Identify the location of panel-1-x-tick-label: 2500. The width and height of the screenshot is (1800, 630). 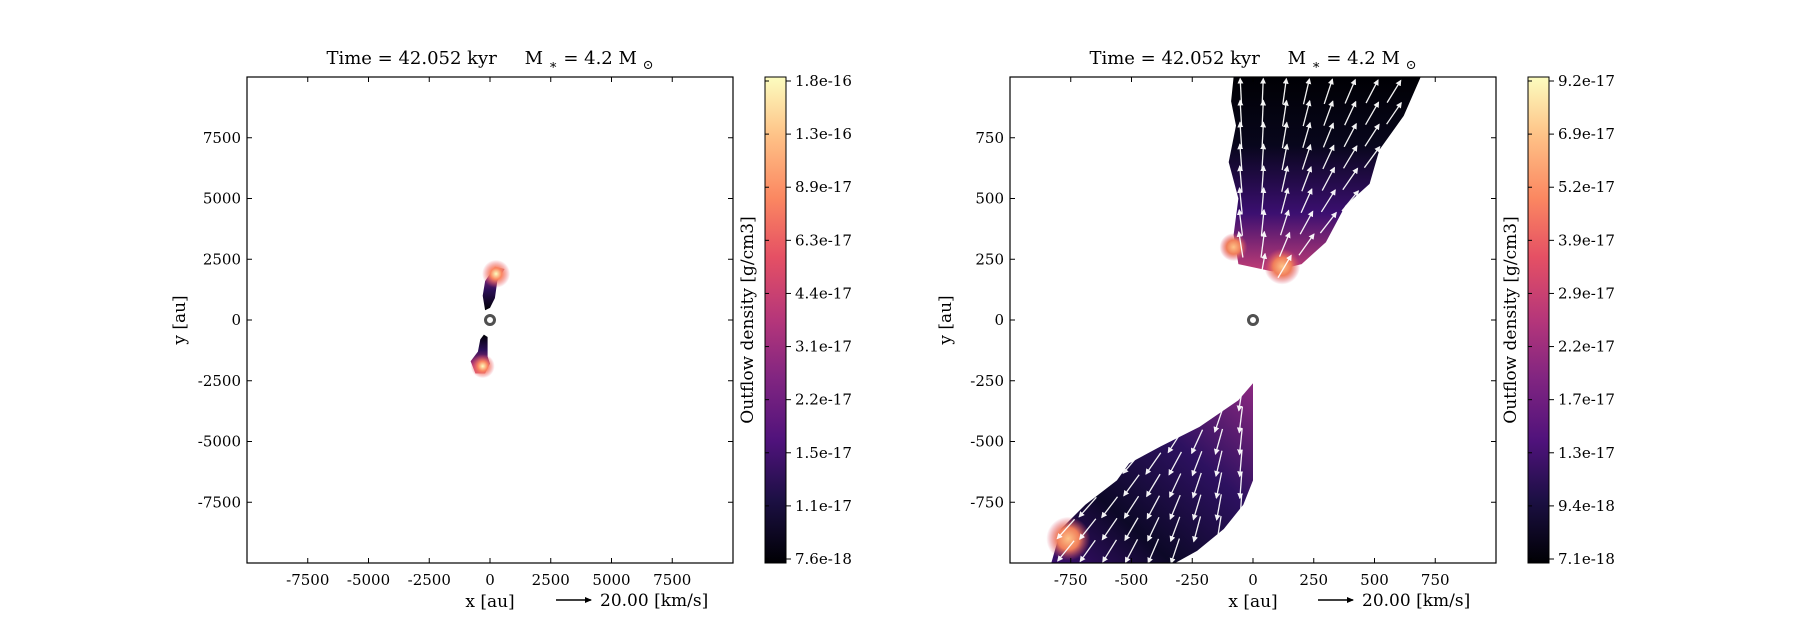
(551, 580).